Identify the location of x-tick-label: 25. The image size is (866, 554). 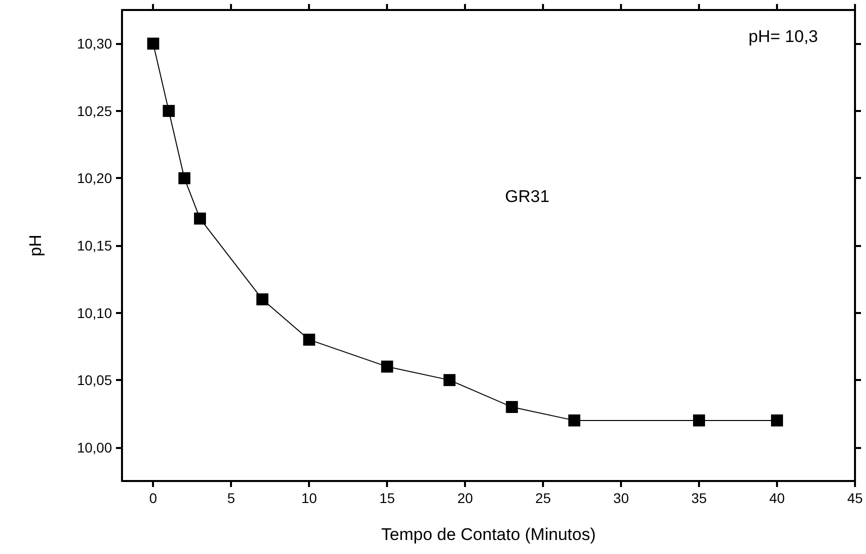
(543, 498).